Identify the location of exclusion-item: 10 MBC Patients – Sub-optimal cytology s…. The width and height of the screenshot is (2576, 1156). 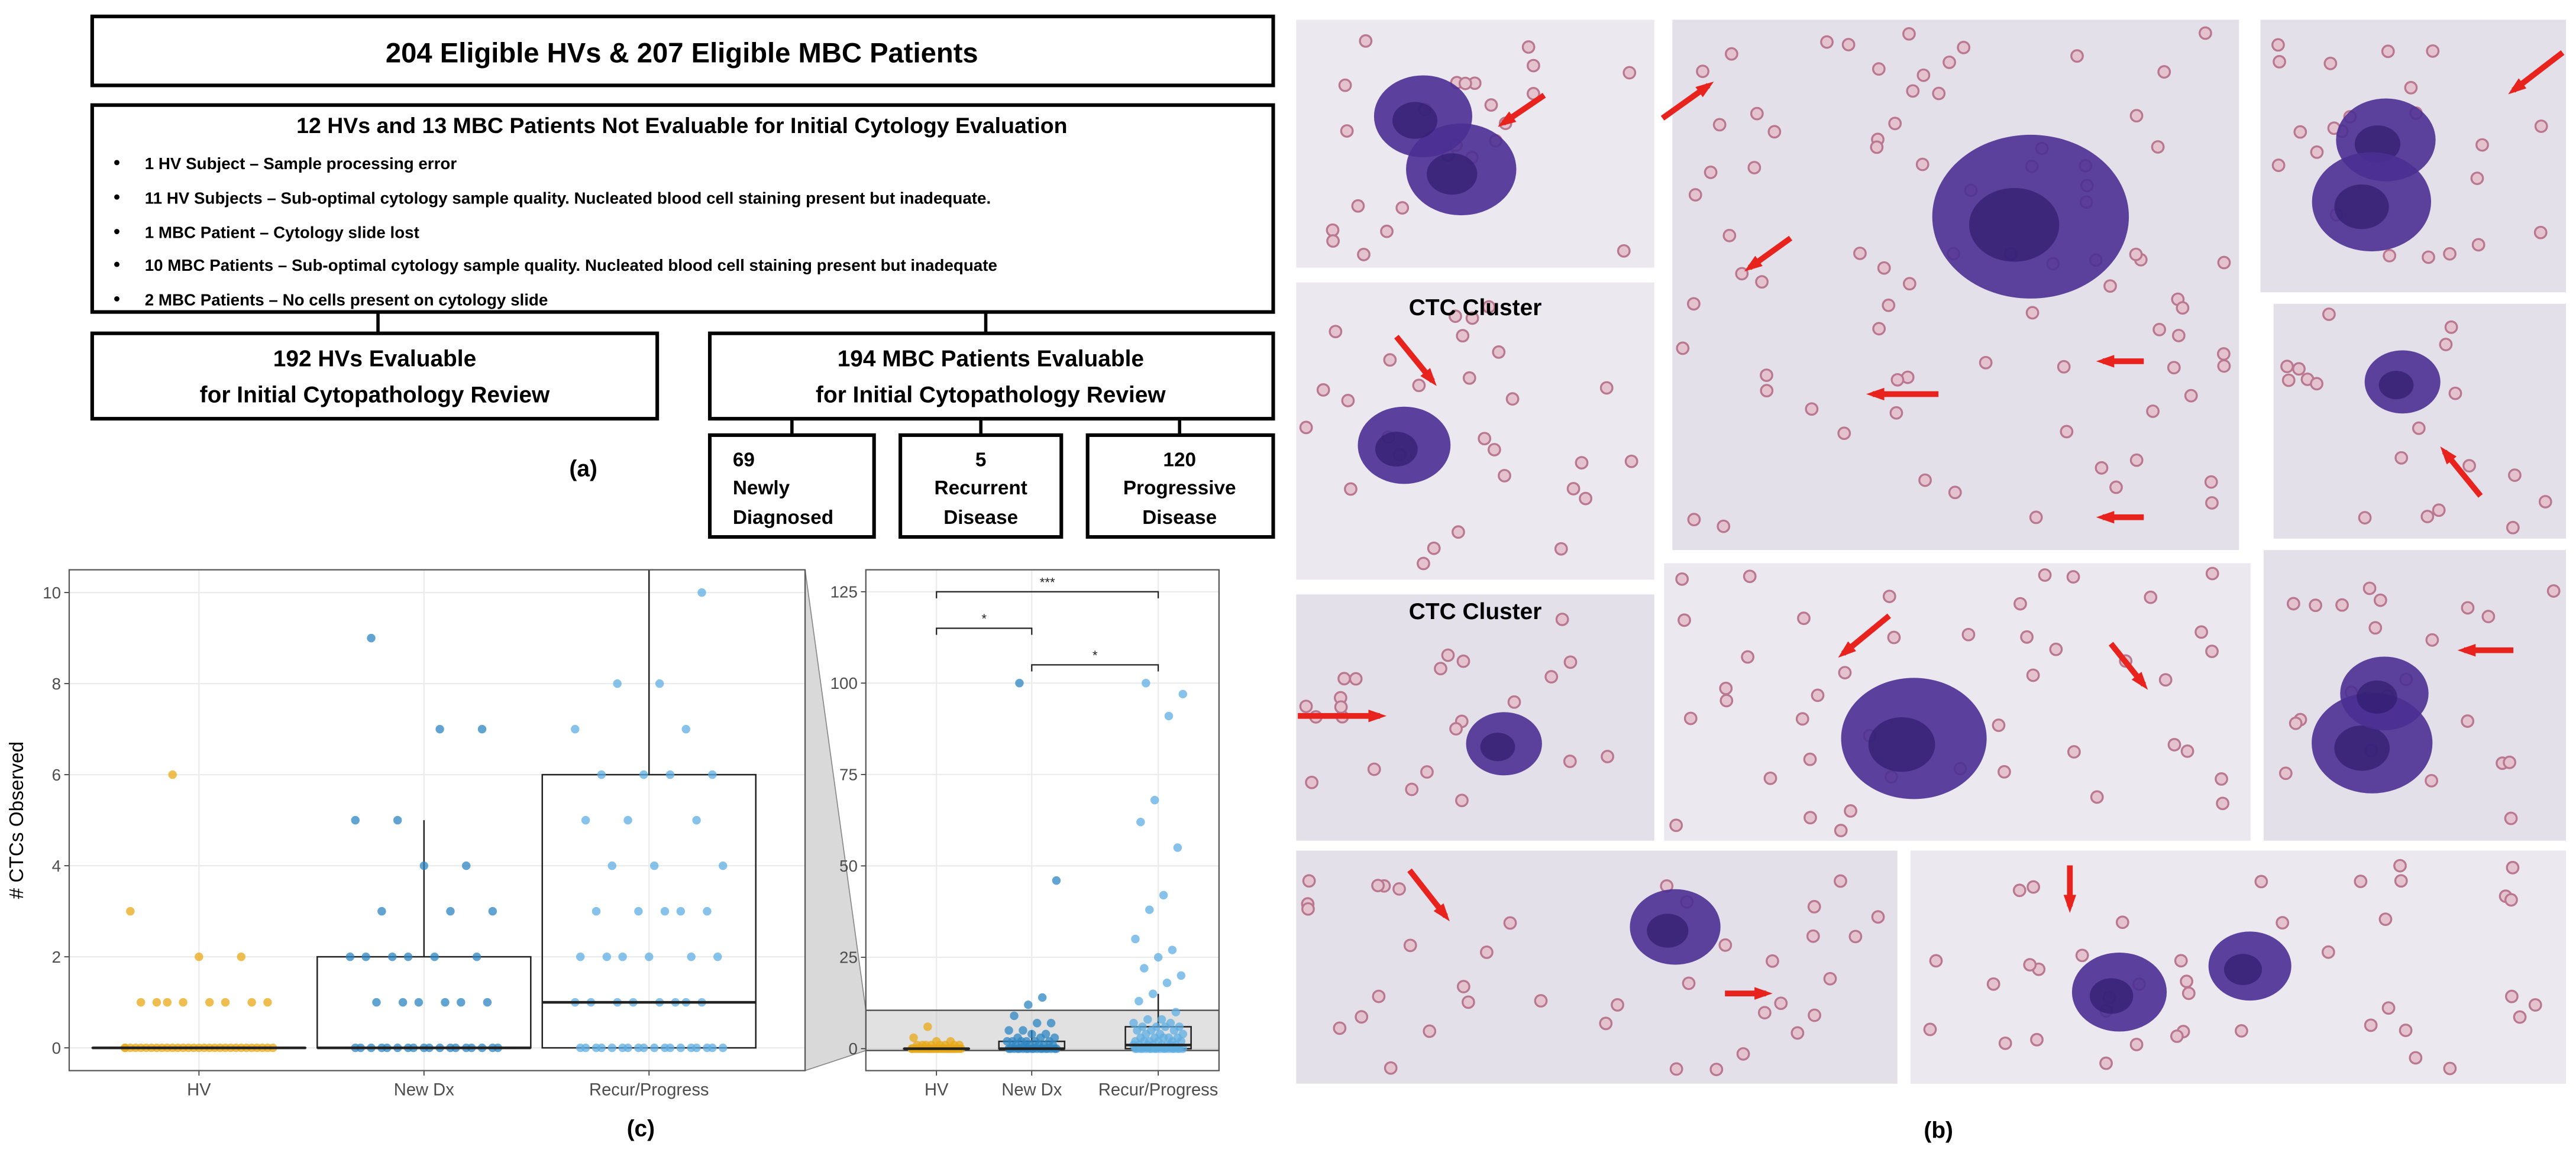
(571, 265).